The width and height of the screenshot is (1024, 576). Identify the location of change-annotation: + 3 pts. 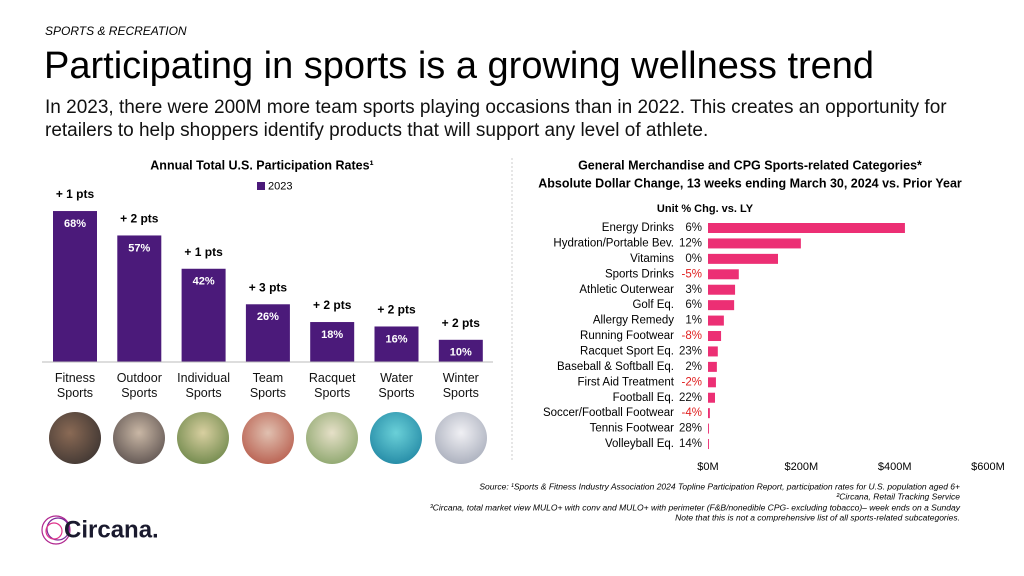
(268, 287).